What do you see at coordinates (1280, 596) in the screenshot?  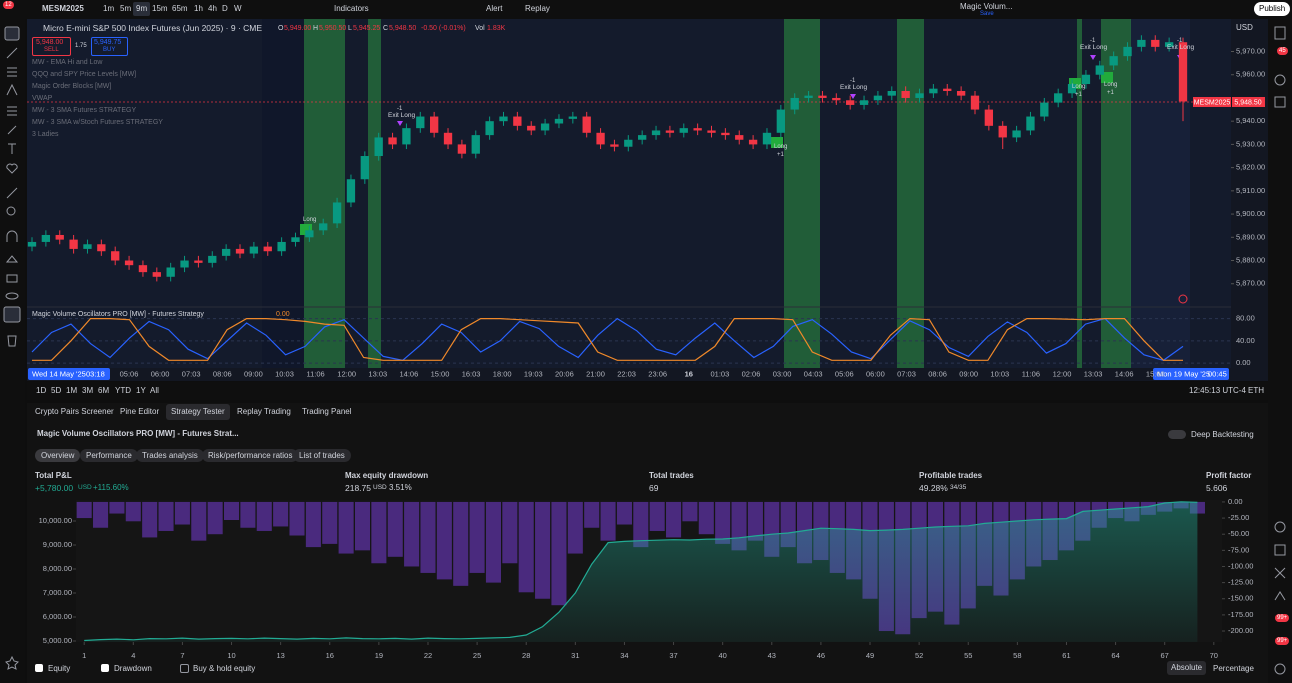 I see `ideas-icon` at bounding box center [1280, 596].